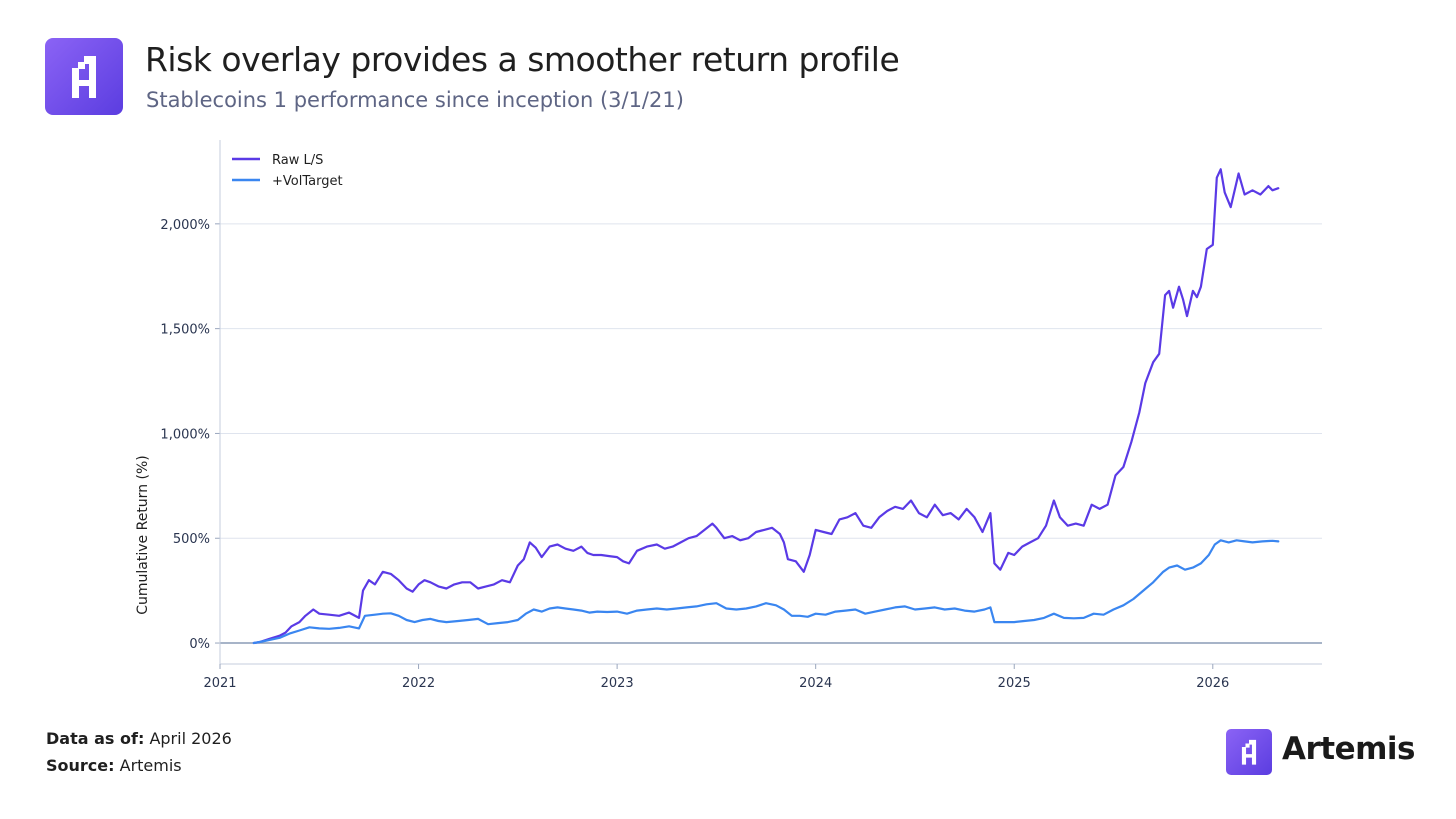 The width and height of the screenshot is (1456, 819). Describe the element at coordinates (1349, 749) in the screenshot. I see `brand-name: Artemis` at that location.